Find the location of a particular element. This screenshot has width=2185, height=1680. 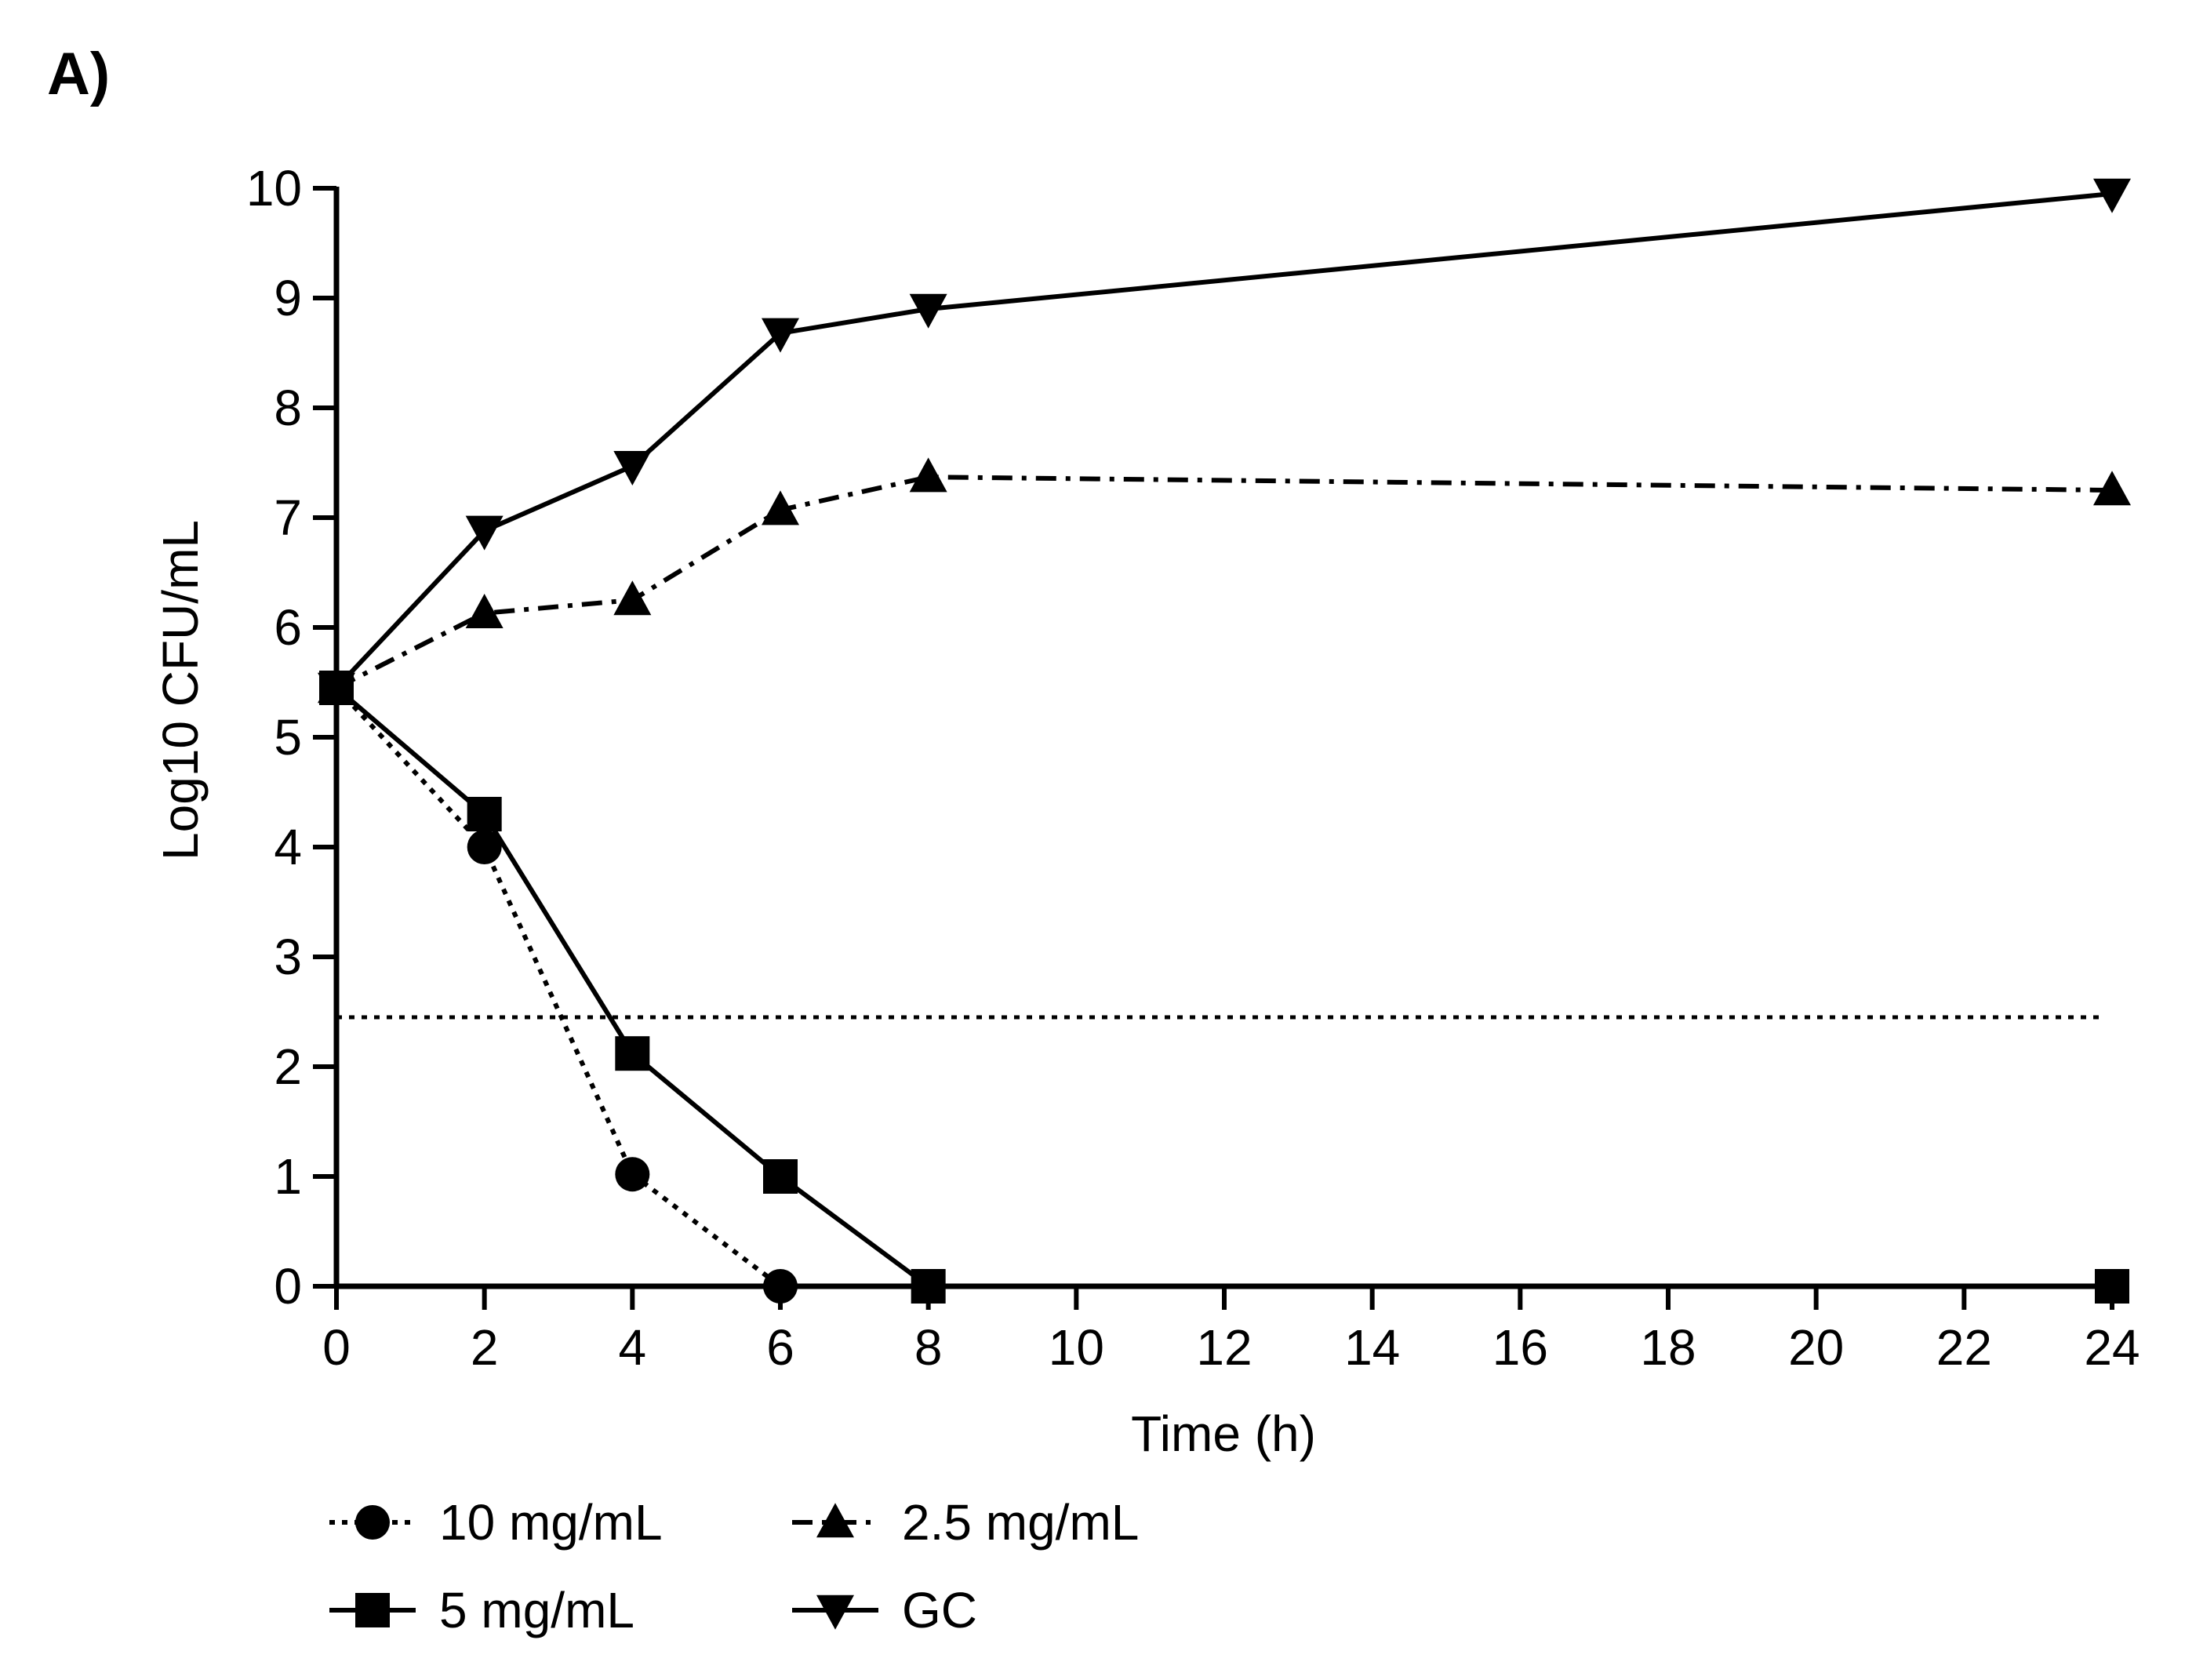

y-tick-label: 1 is located at coordinates (288, 1176).